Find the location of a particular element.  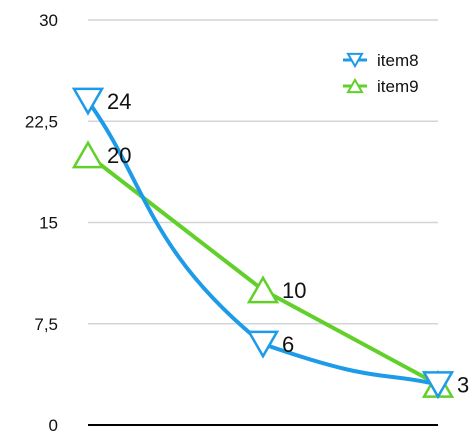

data-label-item8: 6 is located at coordinates (288, 344).